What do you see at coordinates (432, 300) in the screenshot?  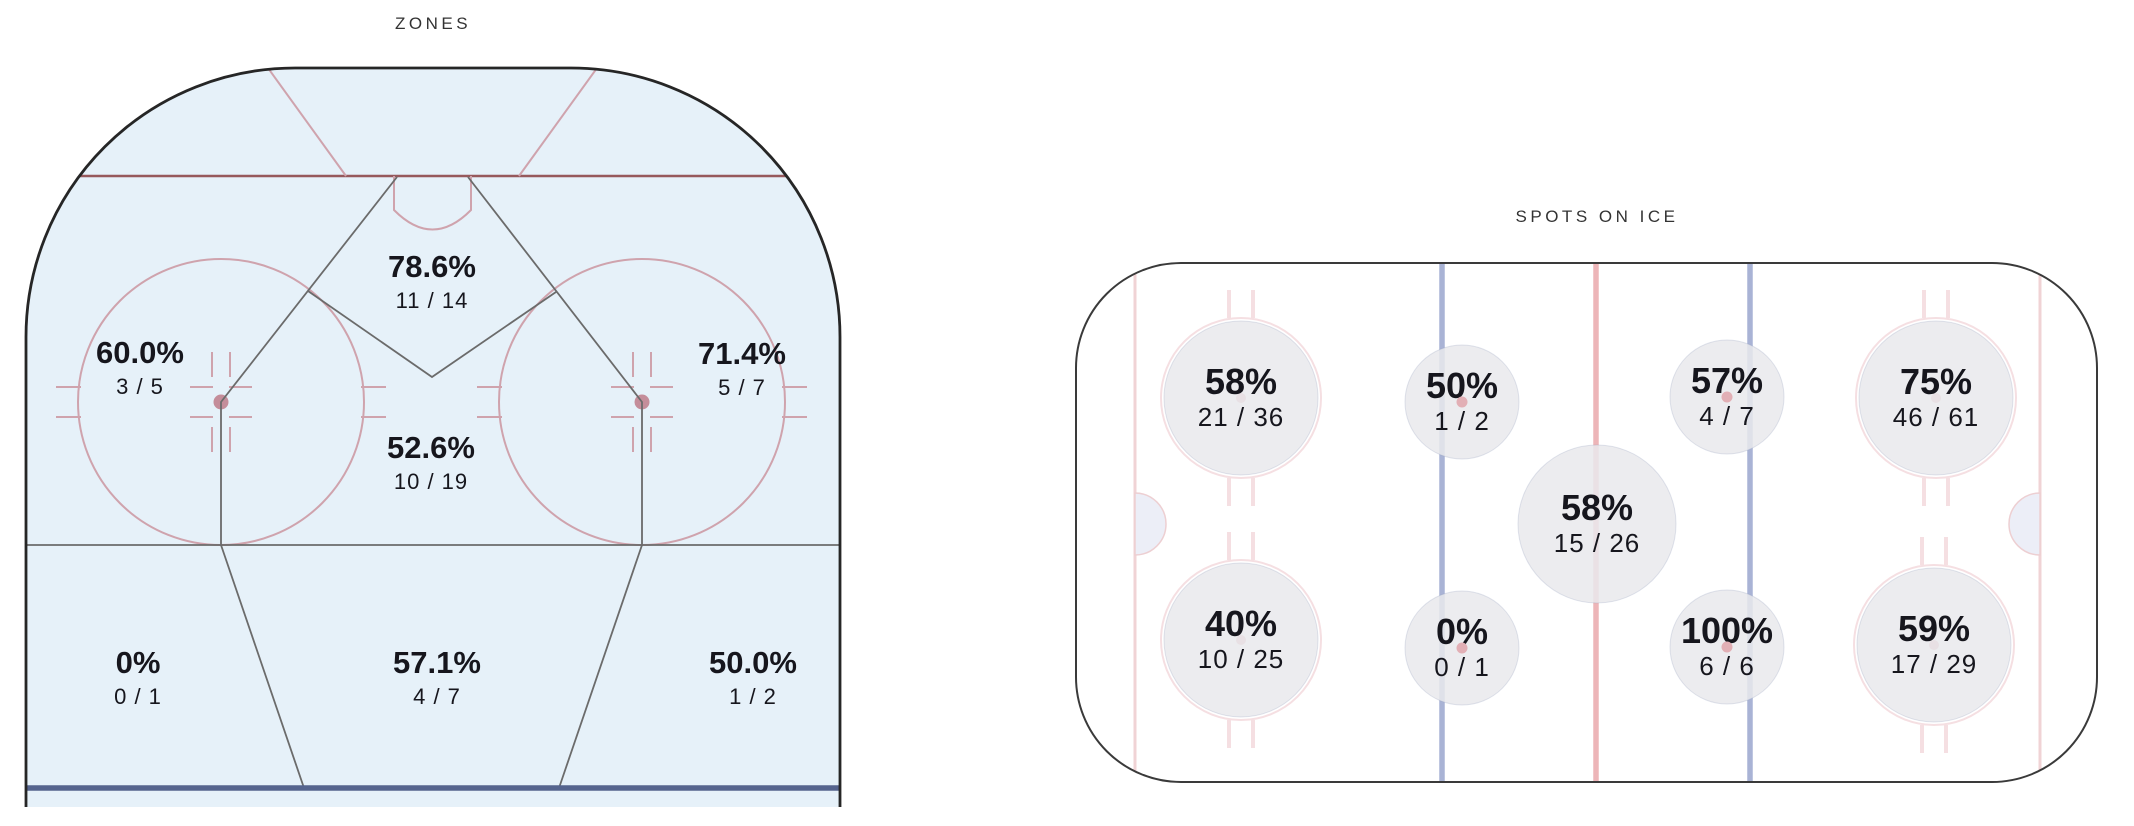 I see `zone-fraction: 11 / 14` at bounding box center [432, 300].